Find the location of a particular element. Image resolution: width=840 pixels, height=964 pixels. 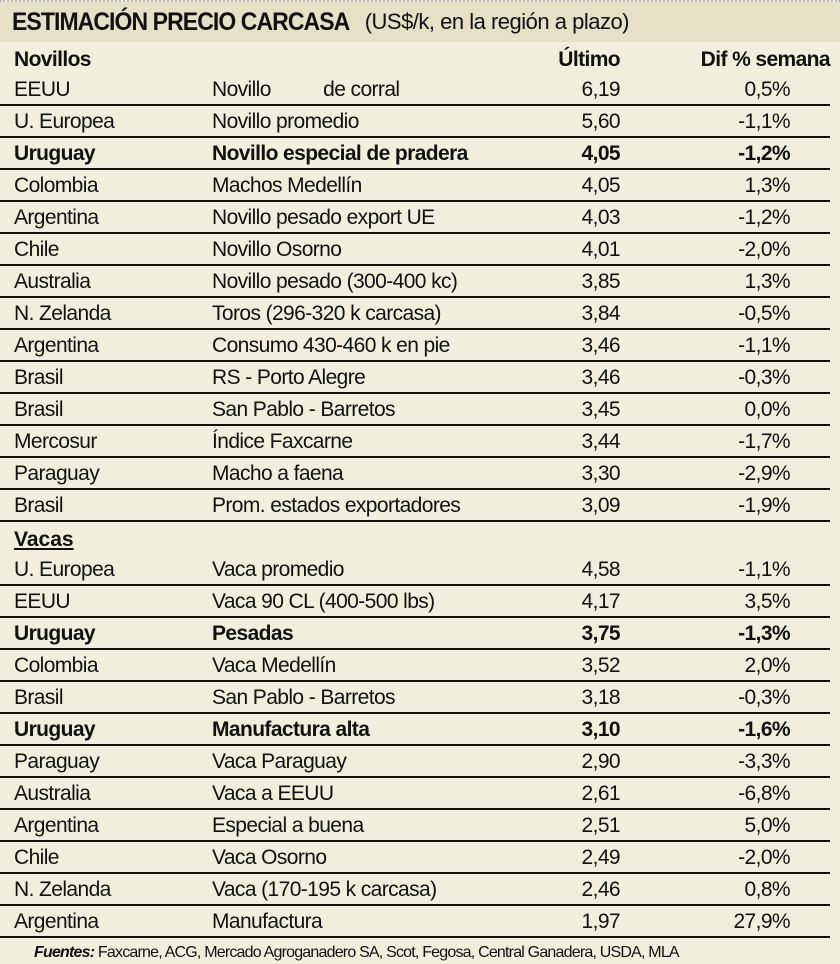

description-cell: Prom. estados exportadores is located at coordinates (336, 505).